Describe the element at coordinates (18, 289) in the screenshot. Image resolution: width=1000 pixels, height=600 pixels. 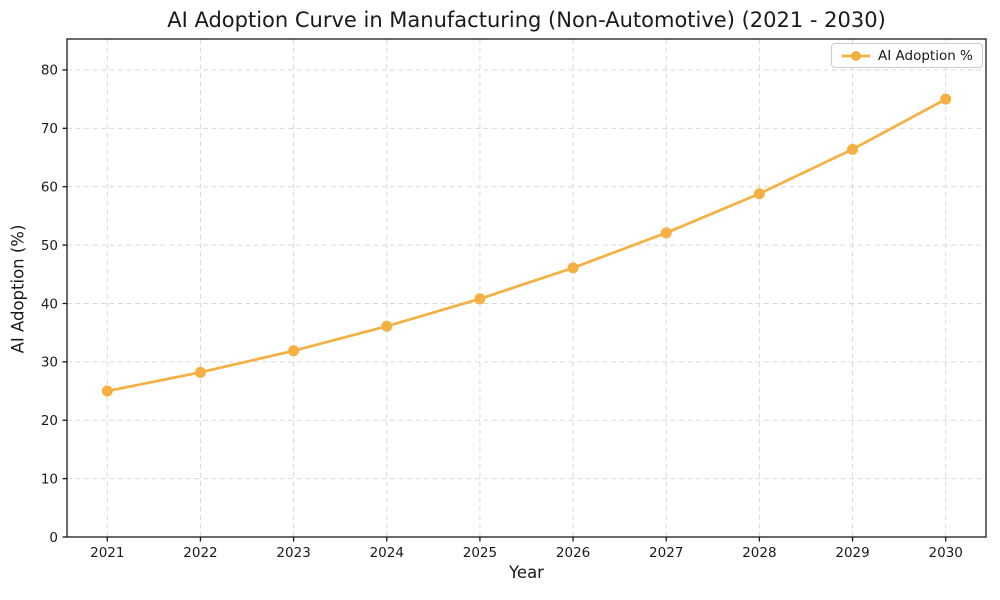
I see `y-axis-label: AI Adoption (%)` at that location.